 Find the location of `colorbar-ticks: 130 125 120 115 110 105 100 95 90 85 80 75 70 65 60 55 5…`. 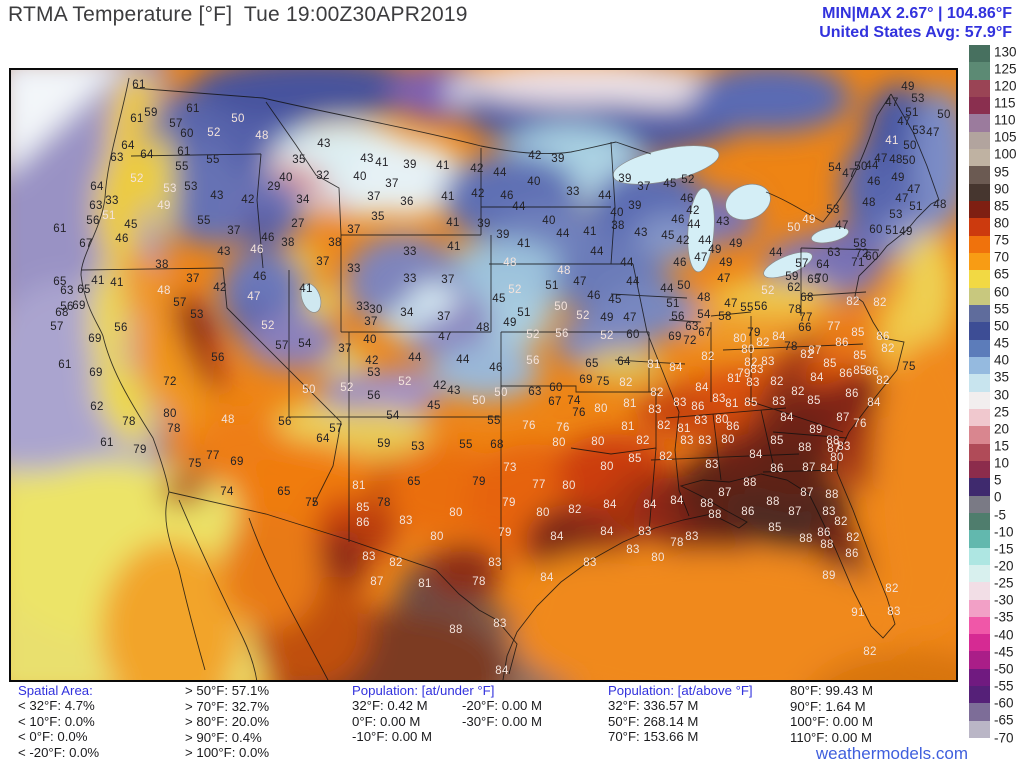

colorbar-ticks: 130 125 120 115 110 105 100 95 90 85 80 75 70 65 60 55 5… is located at coordinates (1009, 394).